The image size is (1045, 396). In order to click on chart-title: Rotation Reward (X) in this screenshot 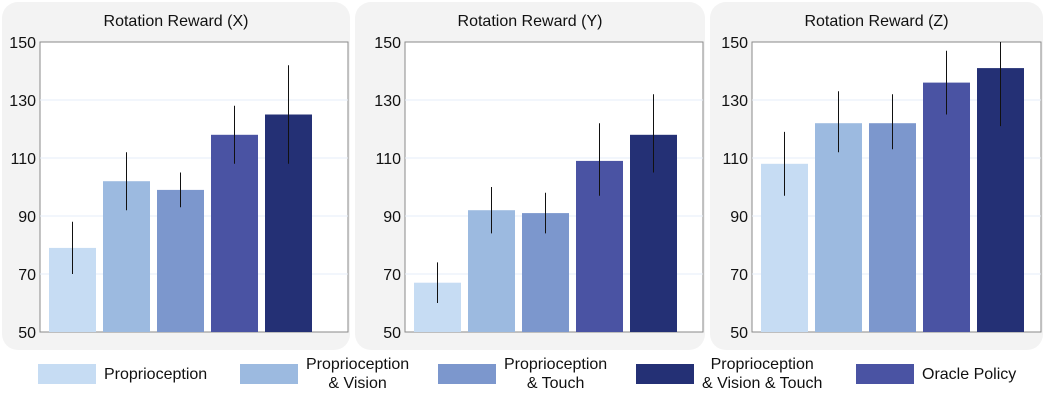, I will do `click(176, 21)`.